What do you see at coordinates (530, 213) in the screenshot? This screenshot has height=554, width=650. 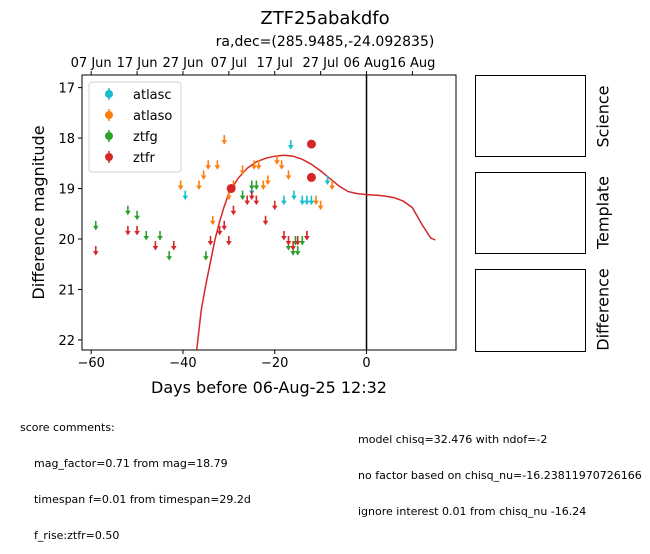 I see `template-image-panel` at bounding box center [530, 213].